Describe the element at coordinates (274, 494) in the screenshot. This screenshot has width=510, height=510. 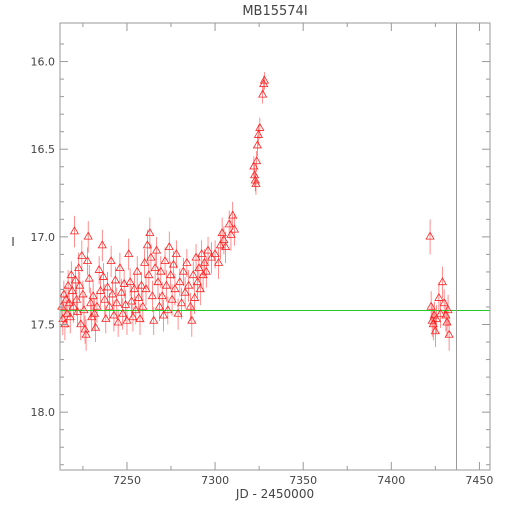
I see `x-axis-label: JD - 2450000` at that location.